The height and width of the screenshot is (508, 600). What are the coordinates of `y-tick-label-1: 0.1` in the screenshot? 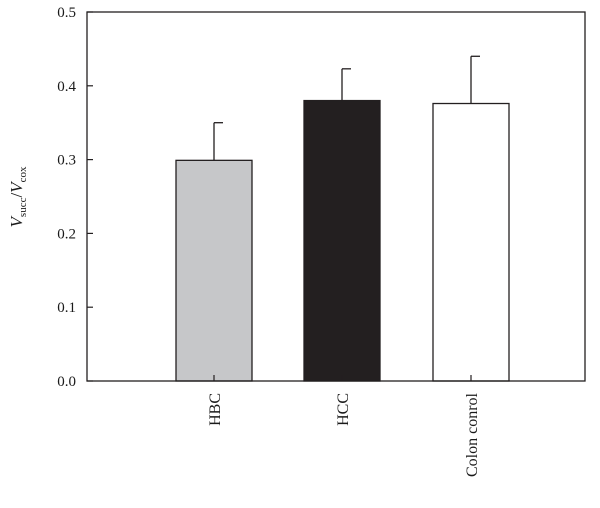 It's located at (66, 308).